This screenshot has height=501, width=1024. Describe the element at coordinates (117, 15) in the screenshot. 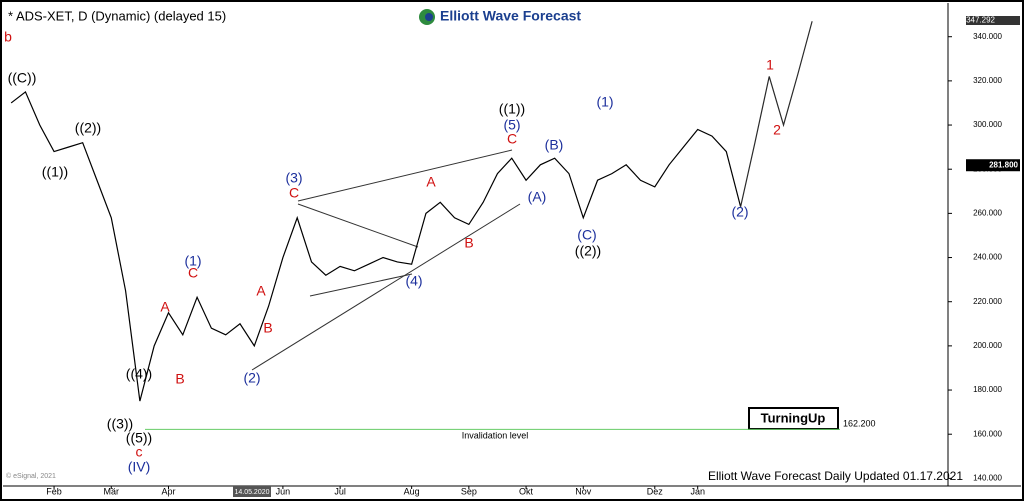

I see `chart-title: * ADS-XET, D (Dynamic) (delayed 15)` at that location.